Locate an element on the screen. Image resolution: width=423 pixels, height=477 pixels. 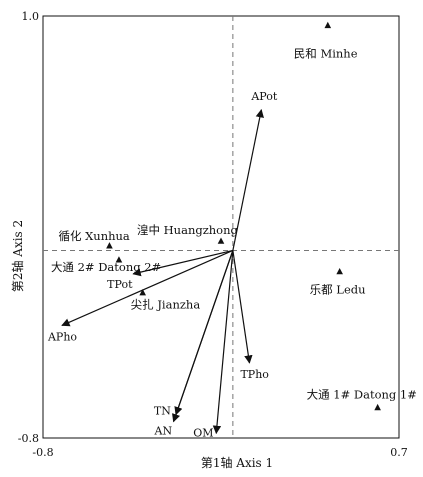
y-tick-min: -0.8 is located at coordinates (28, 438).